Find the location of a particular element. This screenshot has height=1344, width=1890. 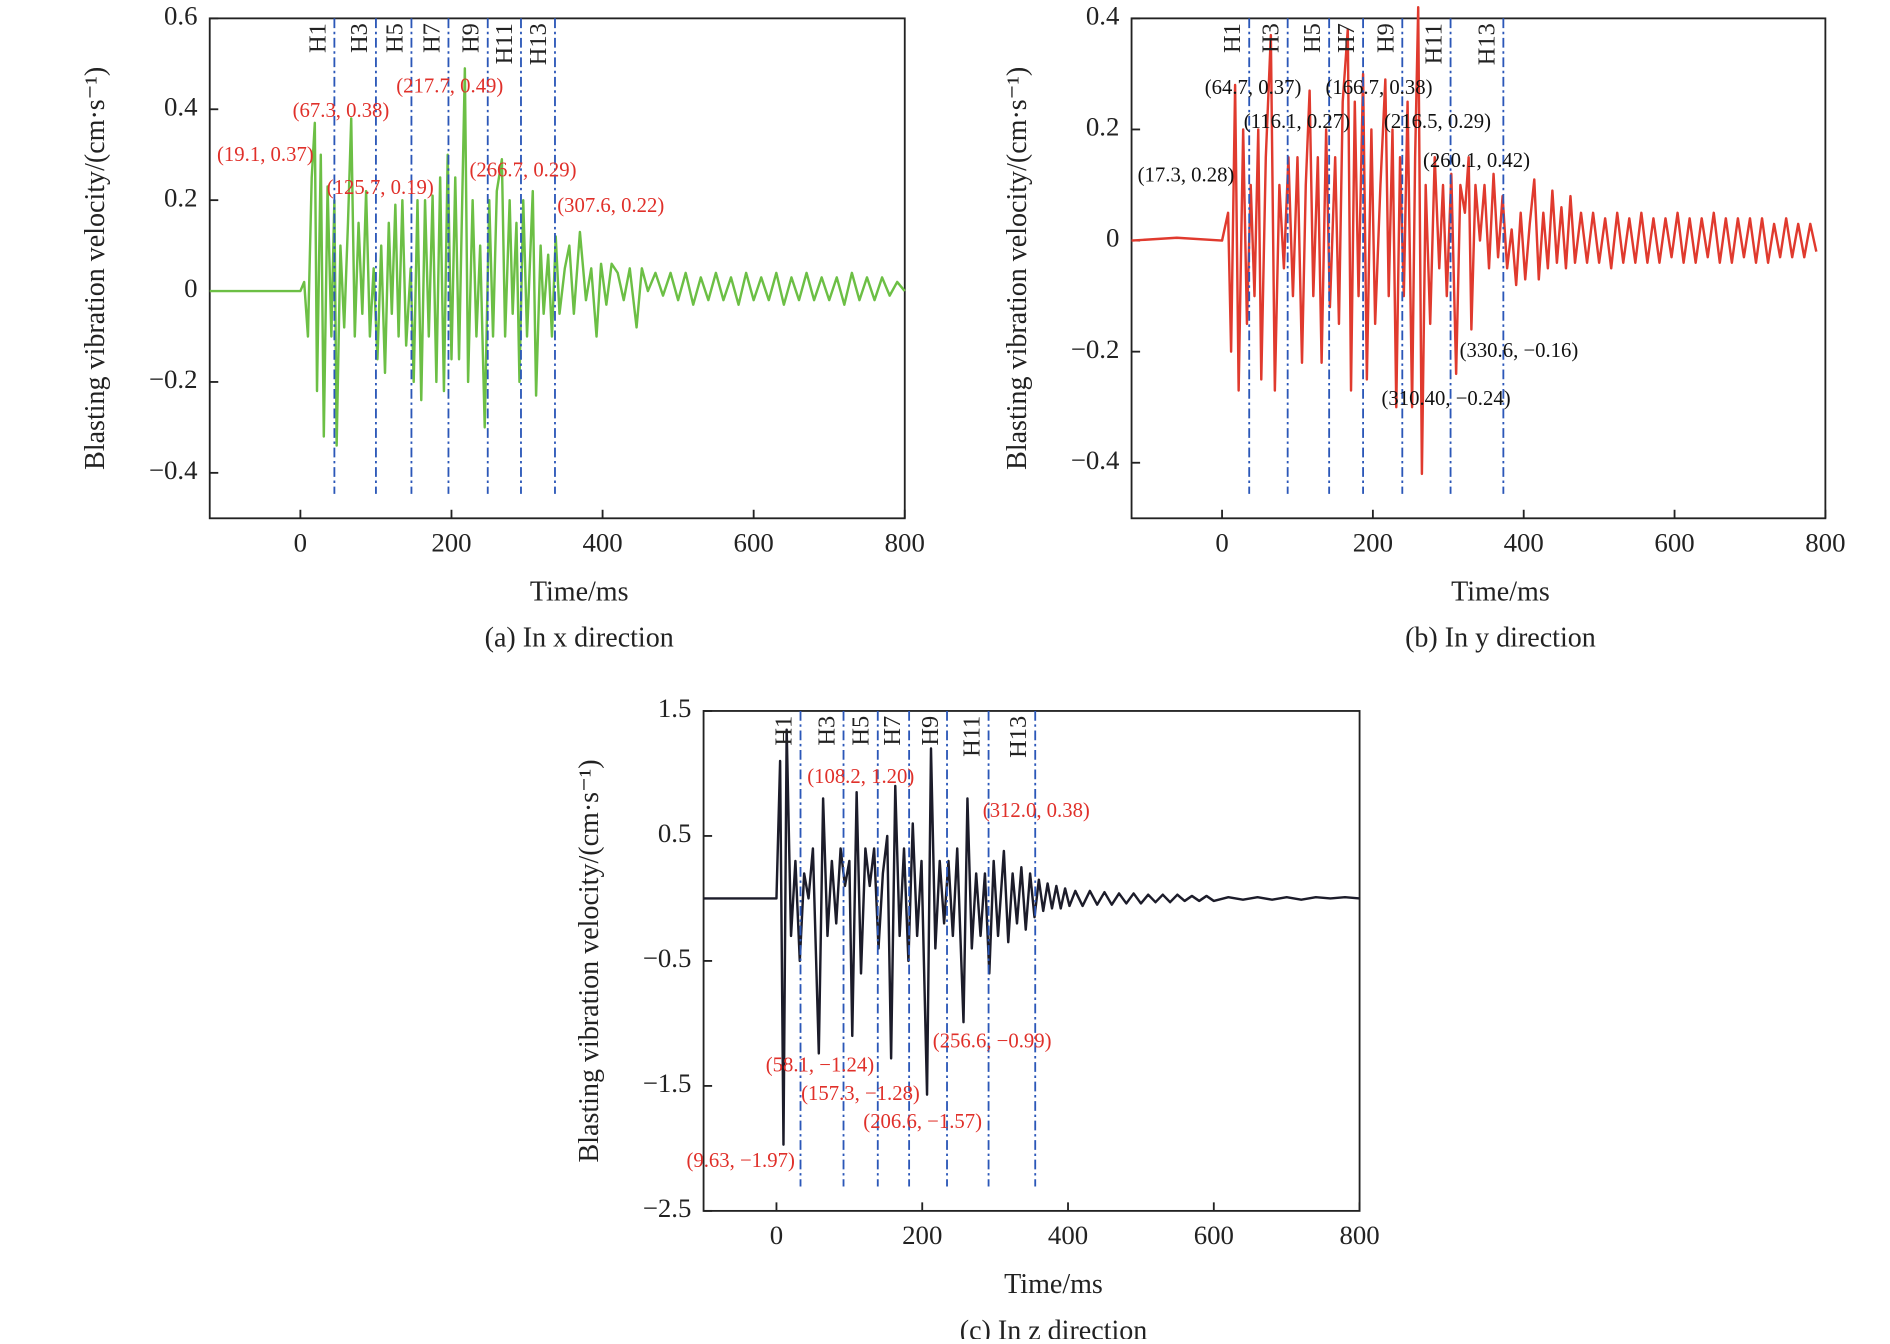

y-tick-label: −0.5 is located at coordinates (667, 958).